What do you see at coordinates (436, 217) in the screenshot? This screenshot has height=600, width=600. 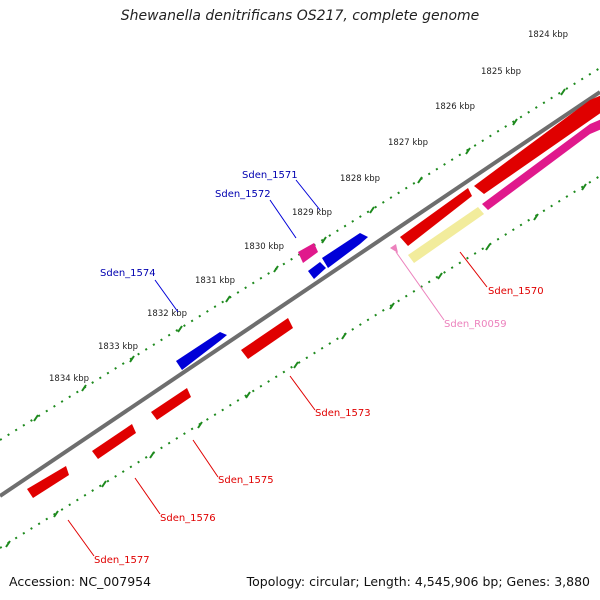 I see `gene-sden-1570-part` at bounding box center [436, 217].